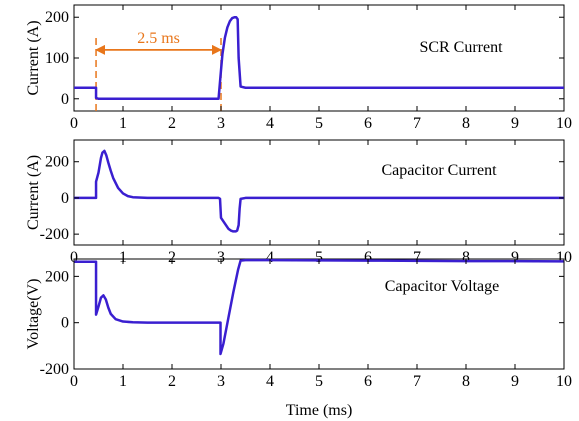  Describe the element at coordinates (33, 314) in the screenshot. I see `y-axis-label: Voltage(V)` at that location.